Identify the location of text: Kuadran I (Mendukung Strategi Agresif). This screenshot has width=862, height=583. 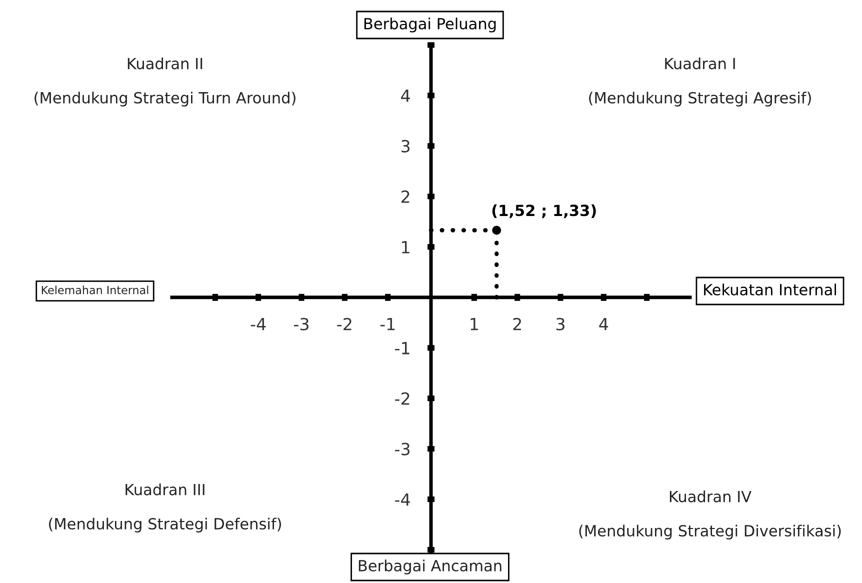
(700, 82).